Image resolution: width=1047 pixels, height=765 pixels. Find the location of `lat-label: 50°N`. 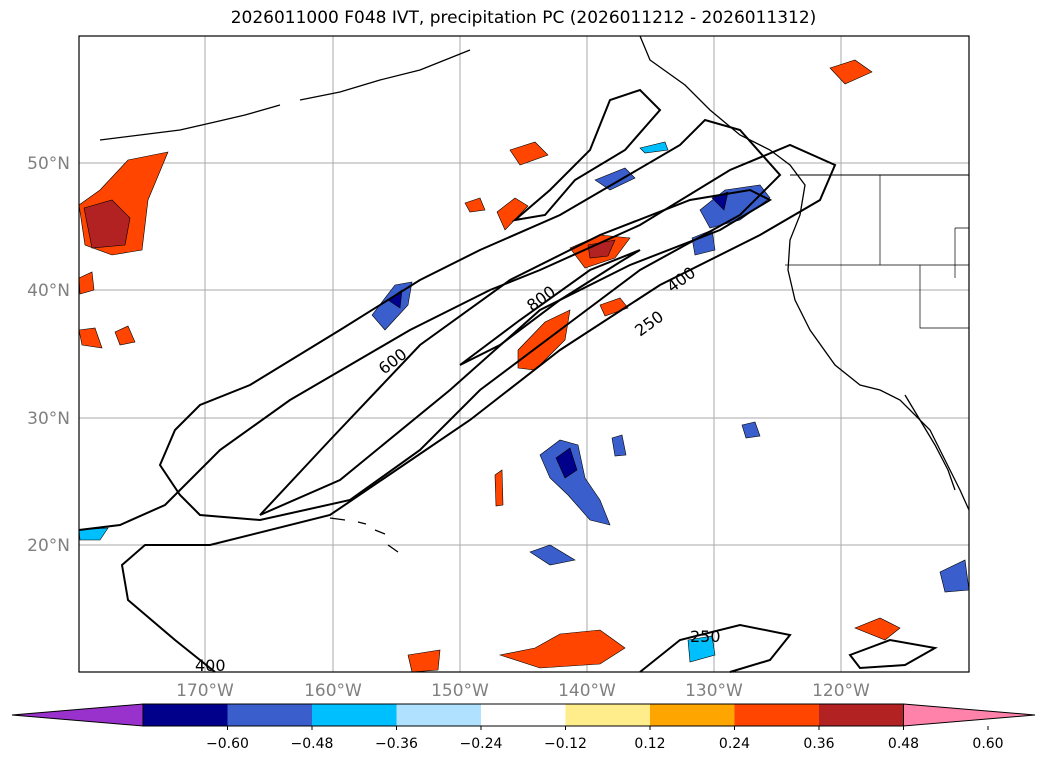

lat-label: 50°N is located at coordinates (48, 164).